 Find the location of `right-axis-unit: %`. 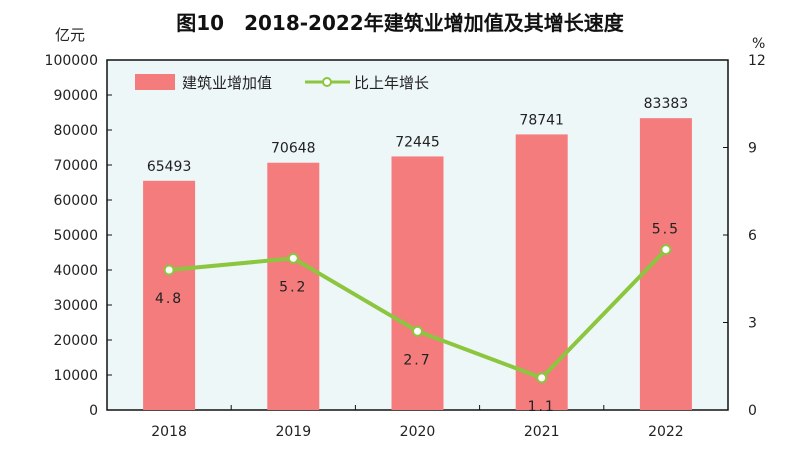

right-axis-unit: % is located at coordinates (758, 44).